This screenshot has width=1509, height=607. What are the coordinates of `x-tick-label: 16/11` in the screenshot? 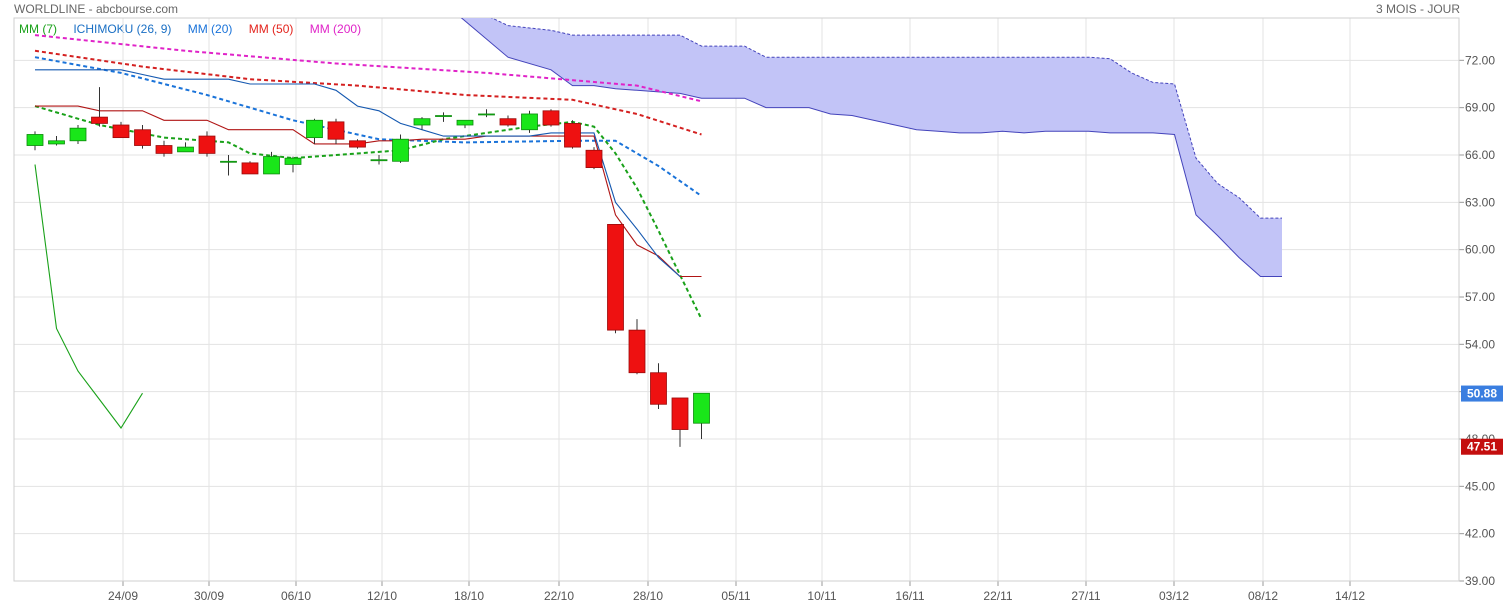 It's located at (909, 596).